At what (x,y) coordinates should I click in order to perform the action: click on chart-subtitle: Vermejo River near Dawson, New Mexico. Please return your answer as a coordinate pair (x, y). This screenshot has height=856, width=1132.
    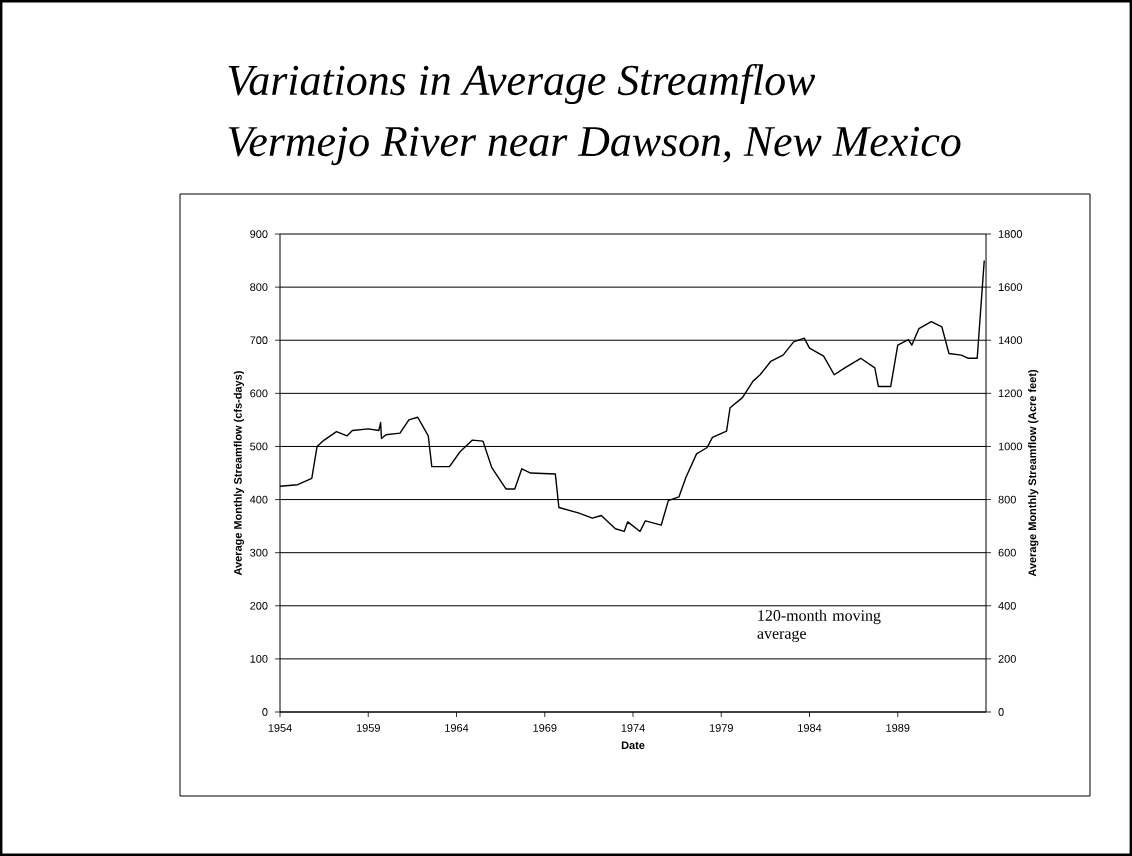
    Looking at the image, I should click on (594, 146).